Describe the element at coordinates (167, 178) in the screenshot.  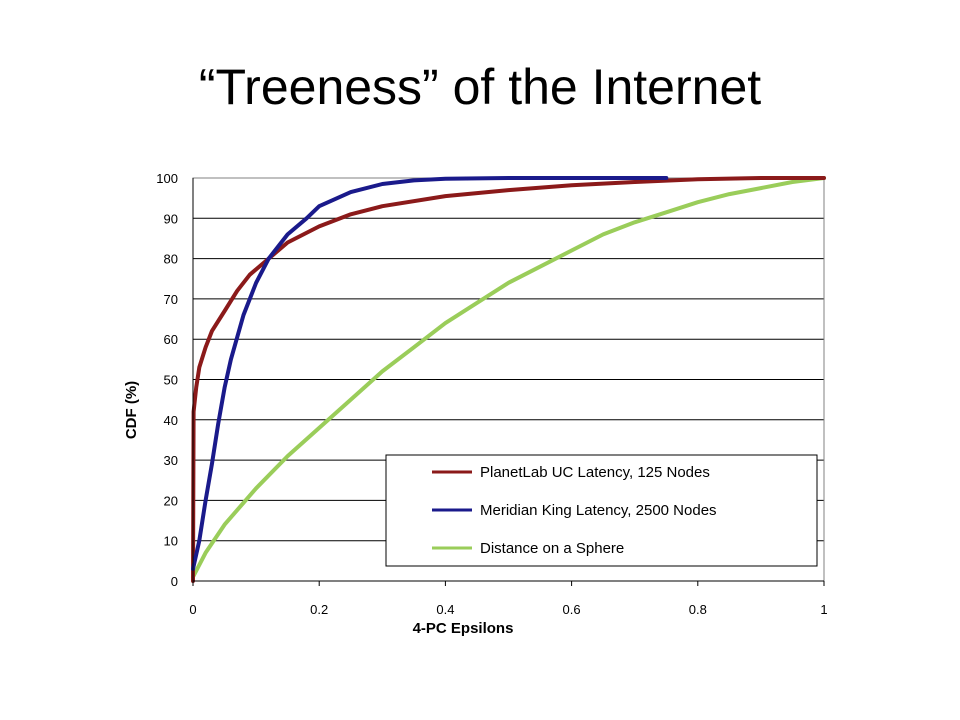
I see `y-tick-label-10: 100` at that location.